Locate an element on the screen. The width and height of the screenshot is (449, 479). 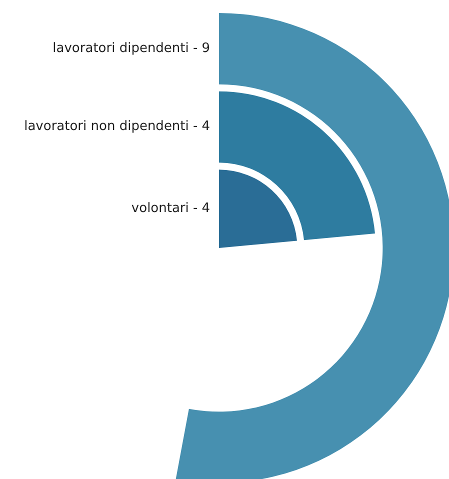
data-label: 9 is located at coordinates (206, 48).